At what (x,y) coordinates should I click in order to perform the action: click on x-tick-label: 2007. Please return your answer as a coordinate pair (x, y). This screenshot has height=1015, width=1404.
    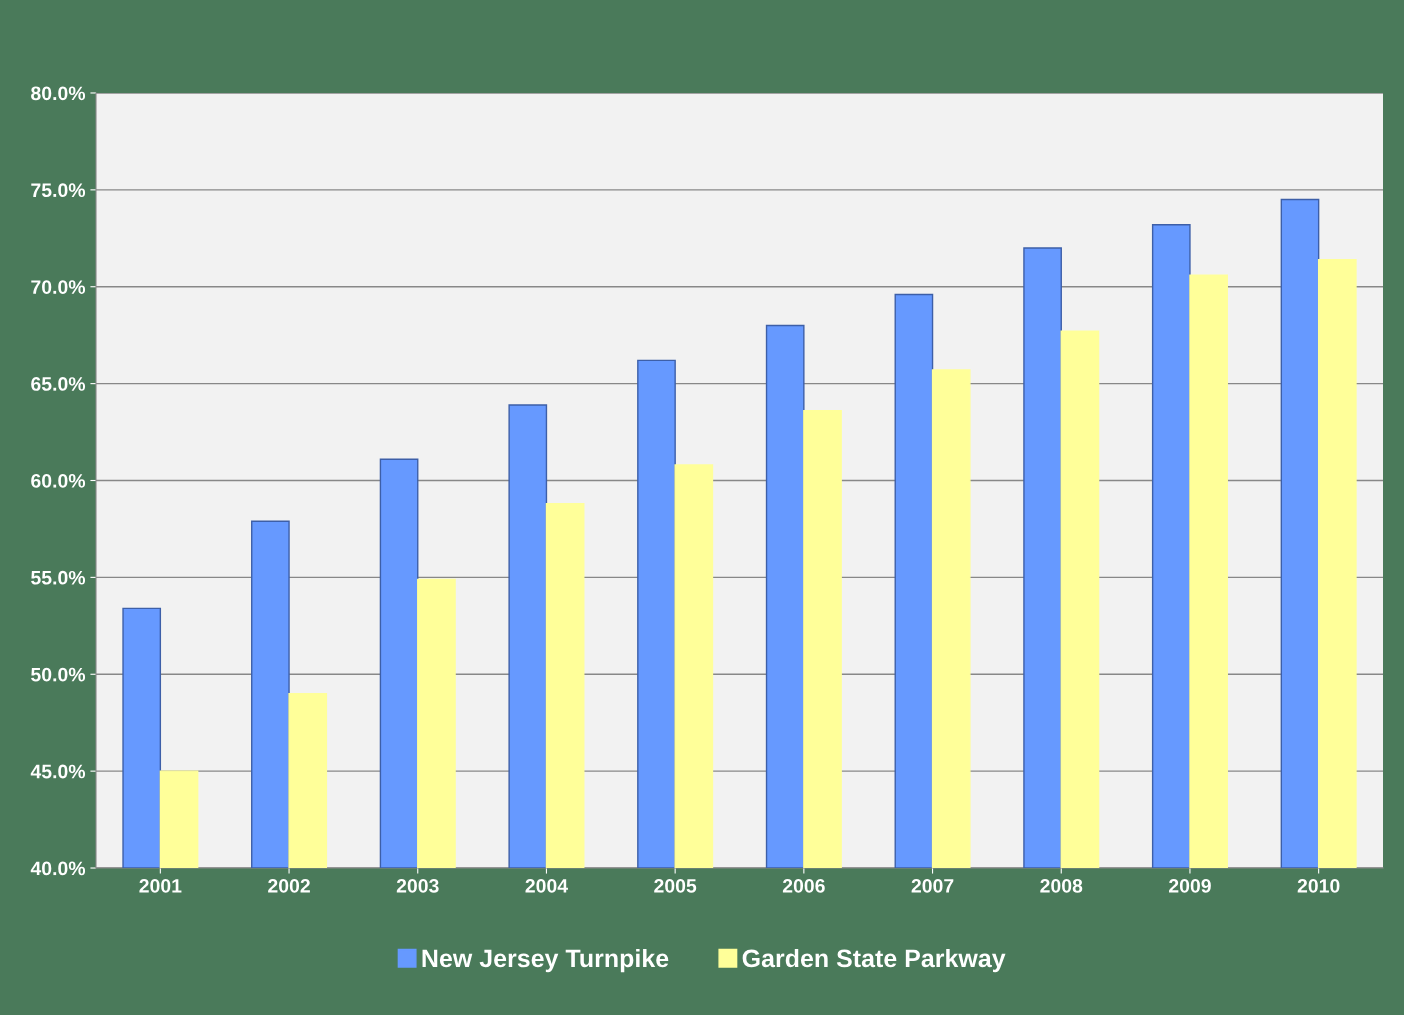
    Looking at the image, I should click on (932, 885).